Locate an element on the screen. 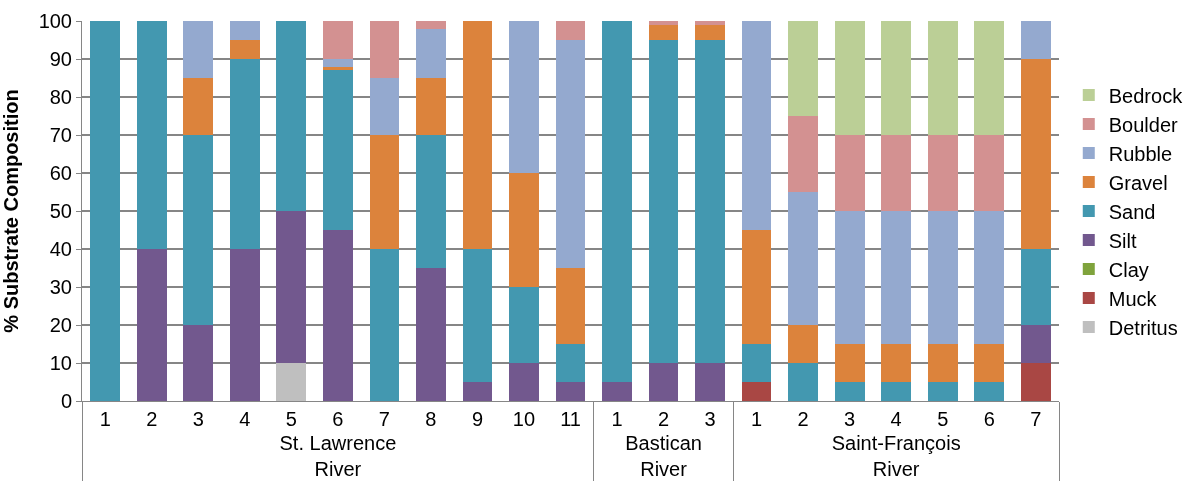 This screenshot has width=1199, height=490. legend-label: Muck is located at coordinates (1133, 298).